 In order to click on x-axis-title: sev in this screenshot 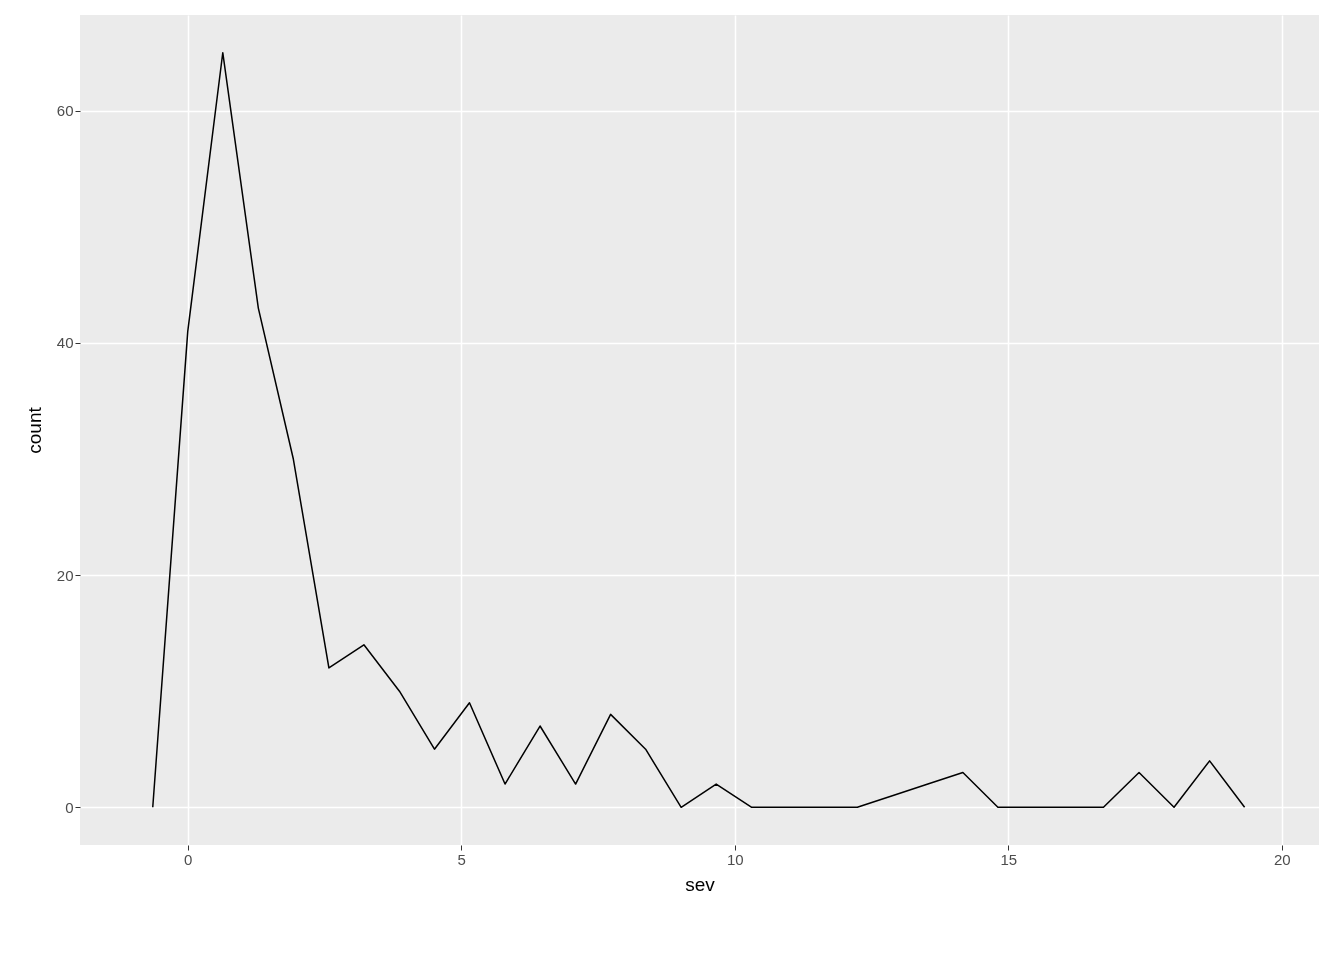, I will do `click(700, 884)`.